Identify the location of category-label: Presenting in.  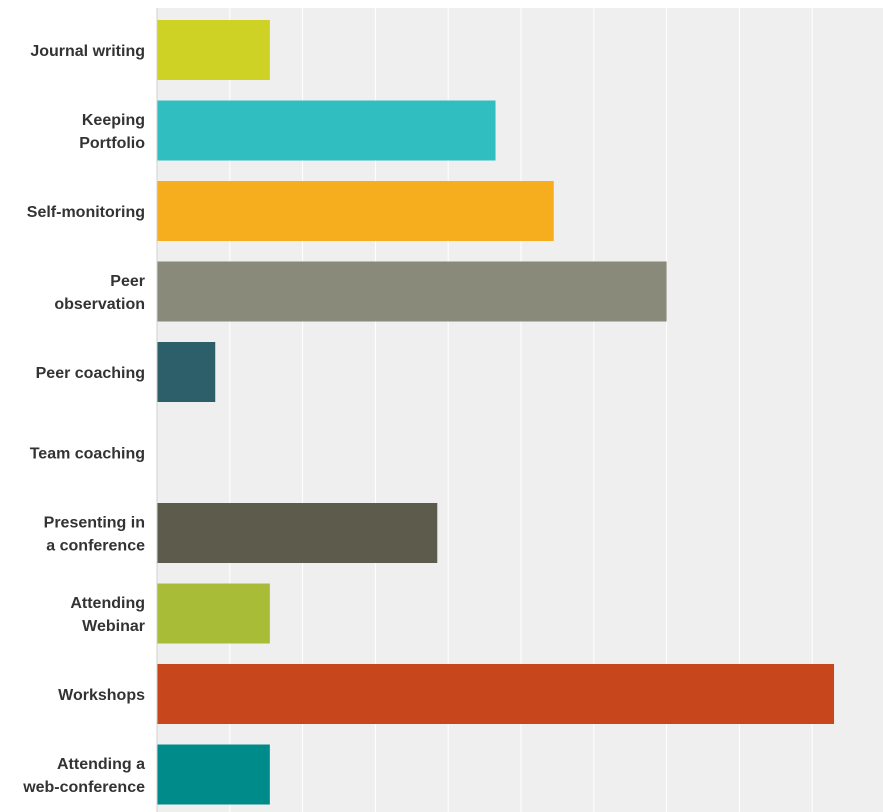
(94, 523).